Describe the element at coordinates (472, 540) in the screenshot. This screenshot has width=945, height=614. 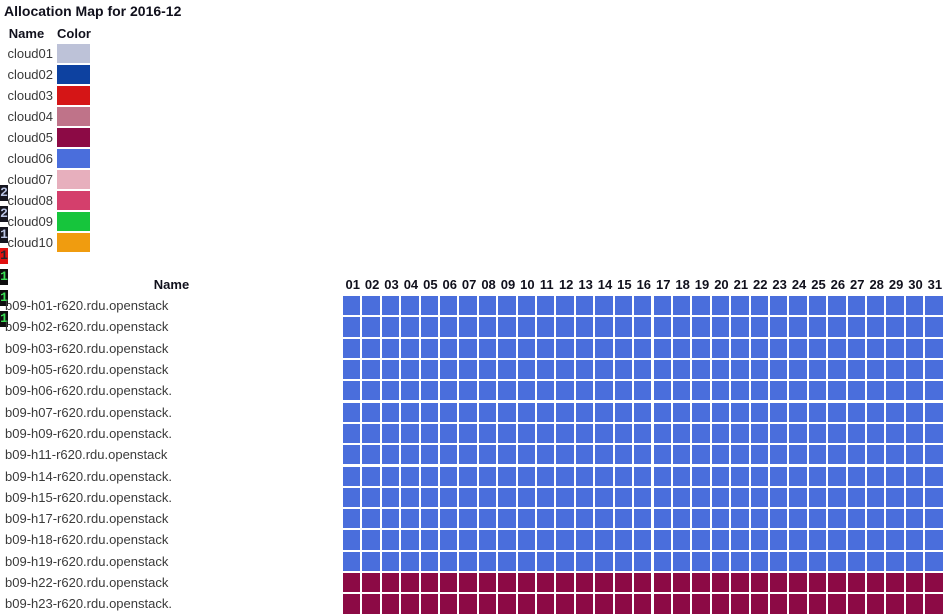
I see `host-allocation-row: b09-h18-r620.rdu.openstack` at that location.